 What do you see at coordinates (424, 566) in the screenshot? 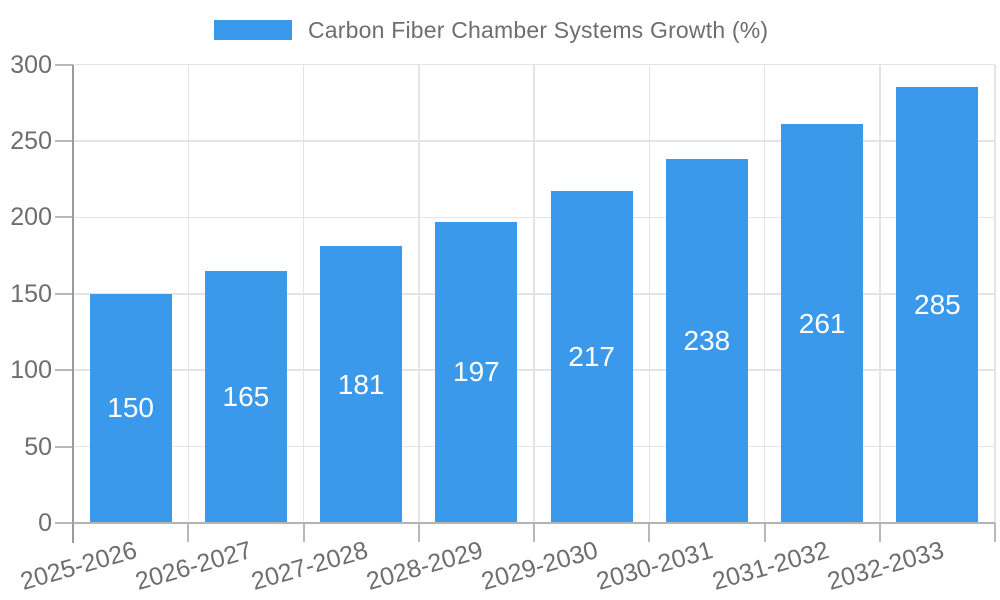
I see `x-tick-label: 2028-2029` at bounding box center [424, 566].